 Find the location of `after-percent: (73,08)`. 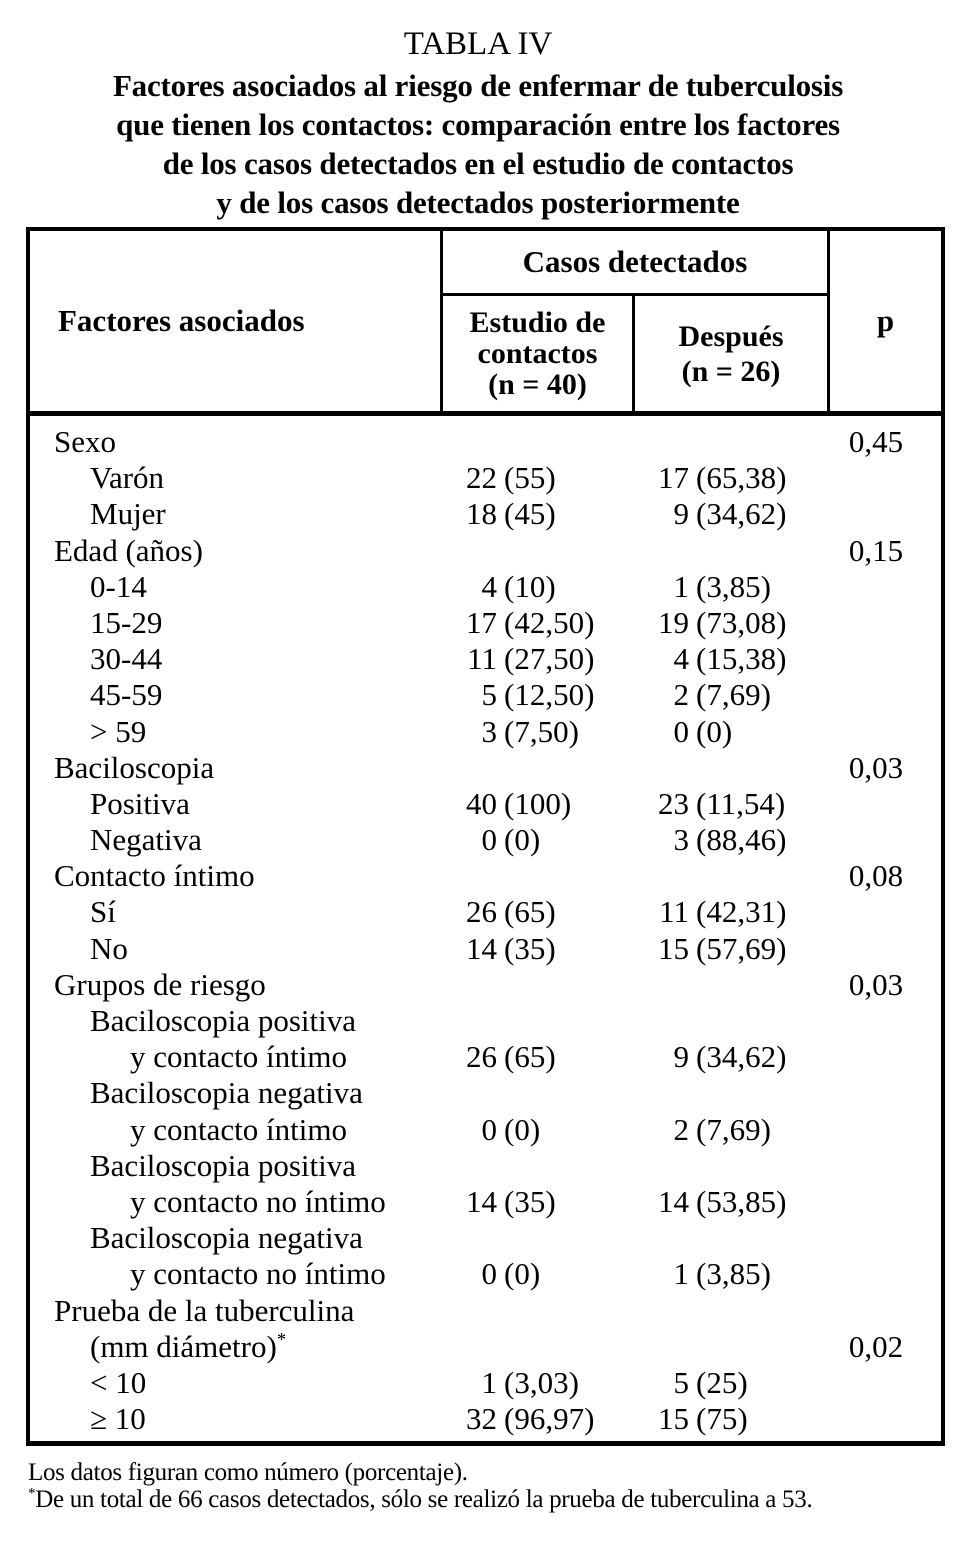

after-percent: (73,08) is located at coordinates (741, 622).